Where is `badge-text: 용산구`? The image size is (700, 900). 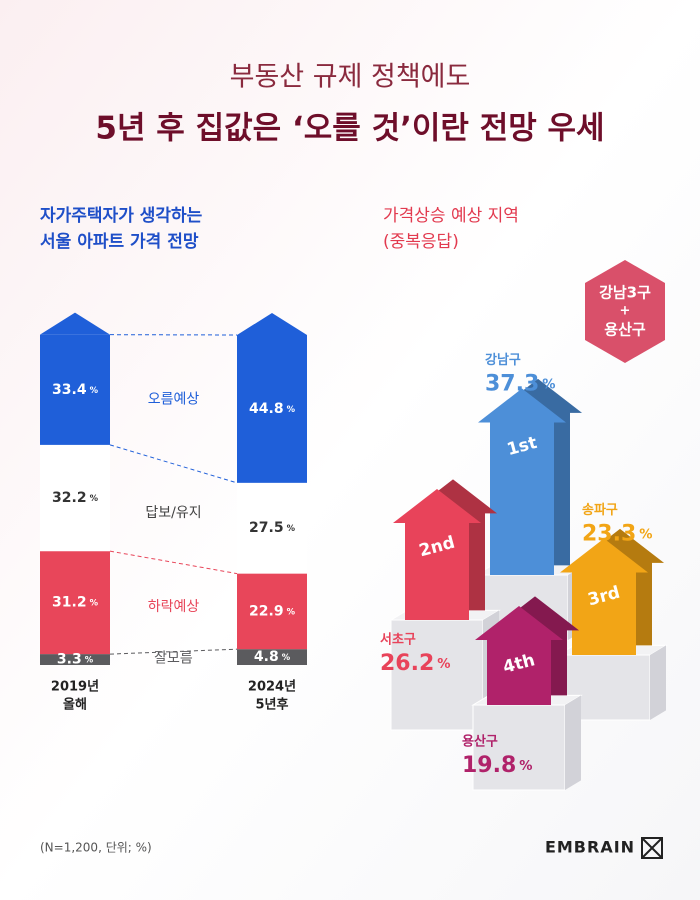 badge-text: 용산구 is located at coordinates (625, 330).